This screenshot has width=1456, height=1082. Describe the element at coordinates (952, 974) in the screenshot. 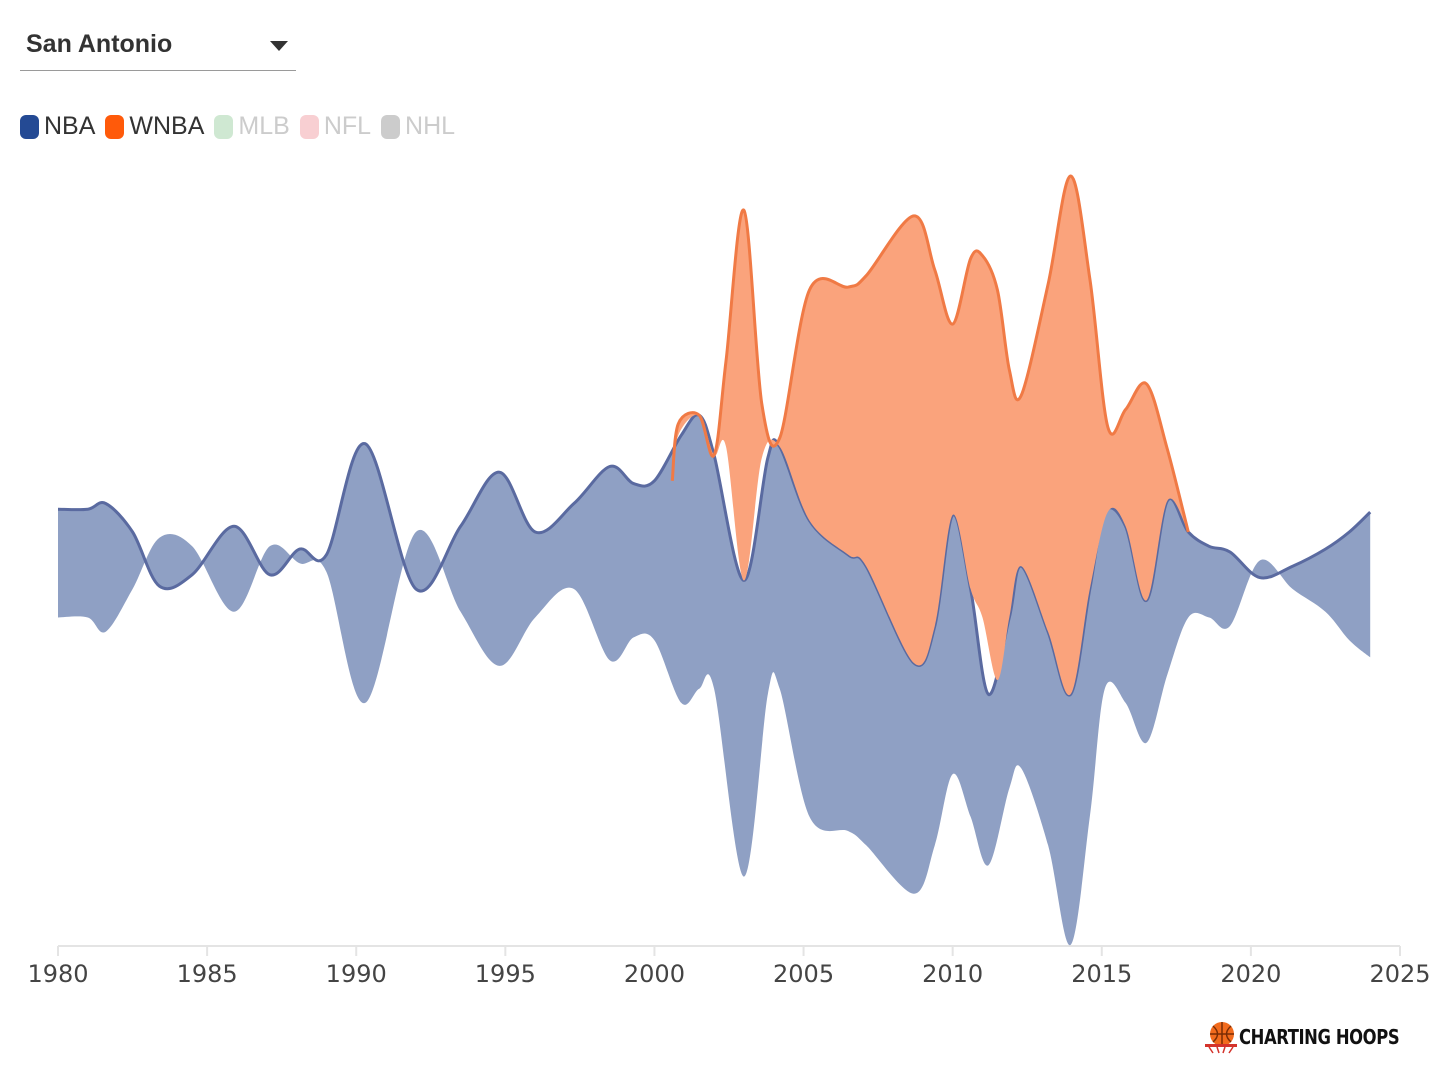

I see `x-tick-label: 2010` at that location.